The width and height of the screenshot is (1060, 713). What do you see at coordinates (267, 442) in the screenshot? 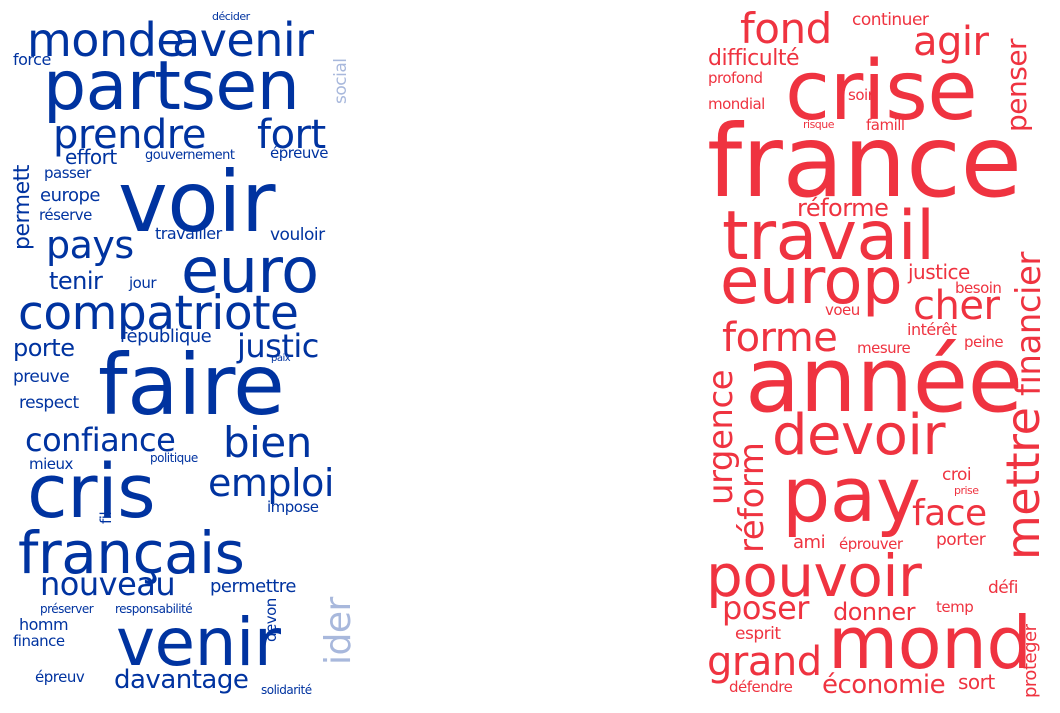
I see `word-bien: bien` at bounding box center [267, 442].